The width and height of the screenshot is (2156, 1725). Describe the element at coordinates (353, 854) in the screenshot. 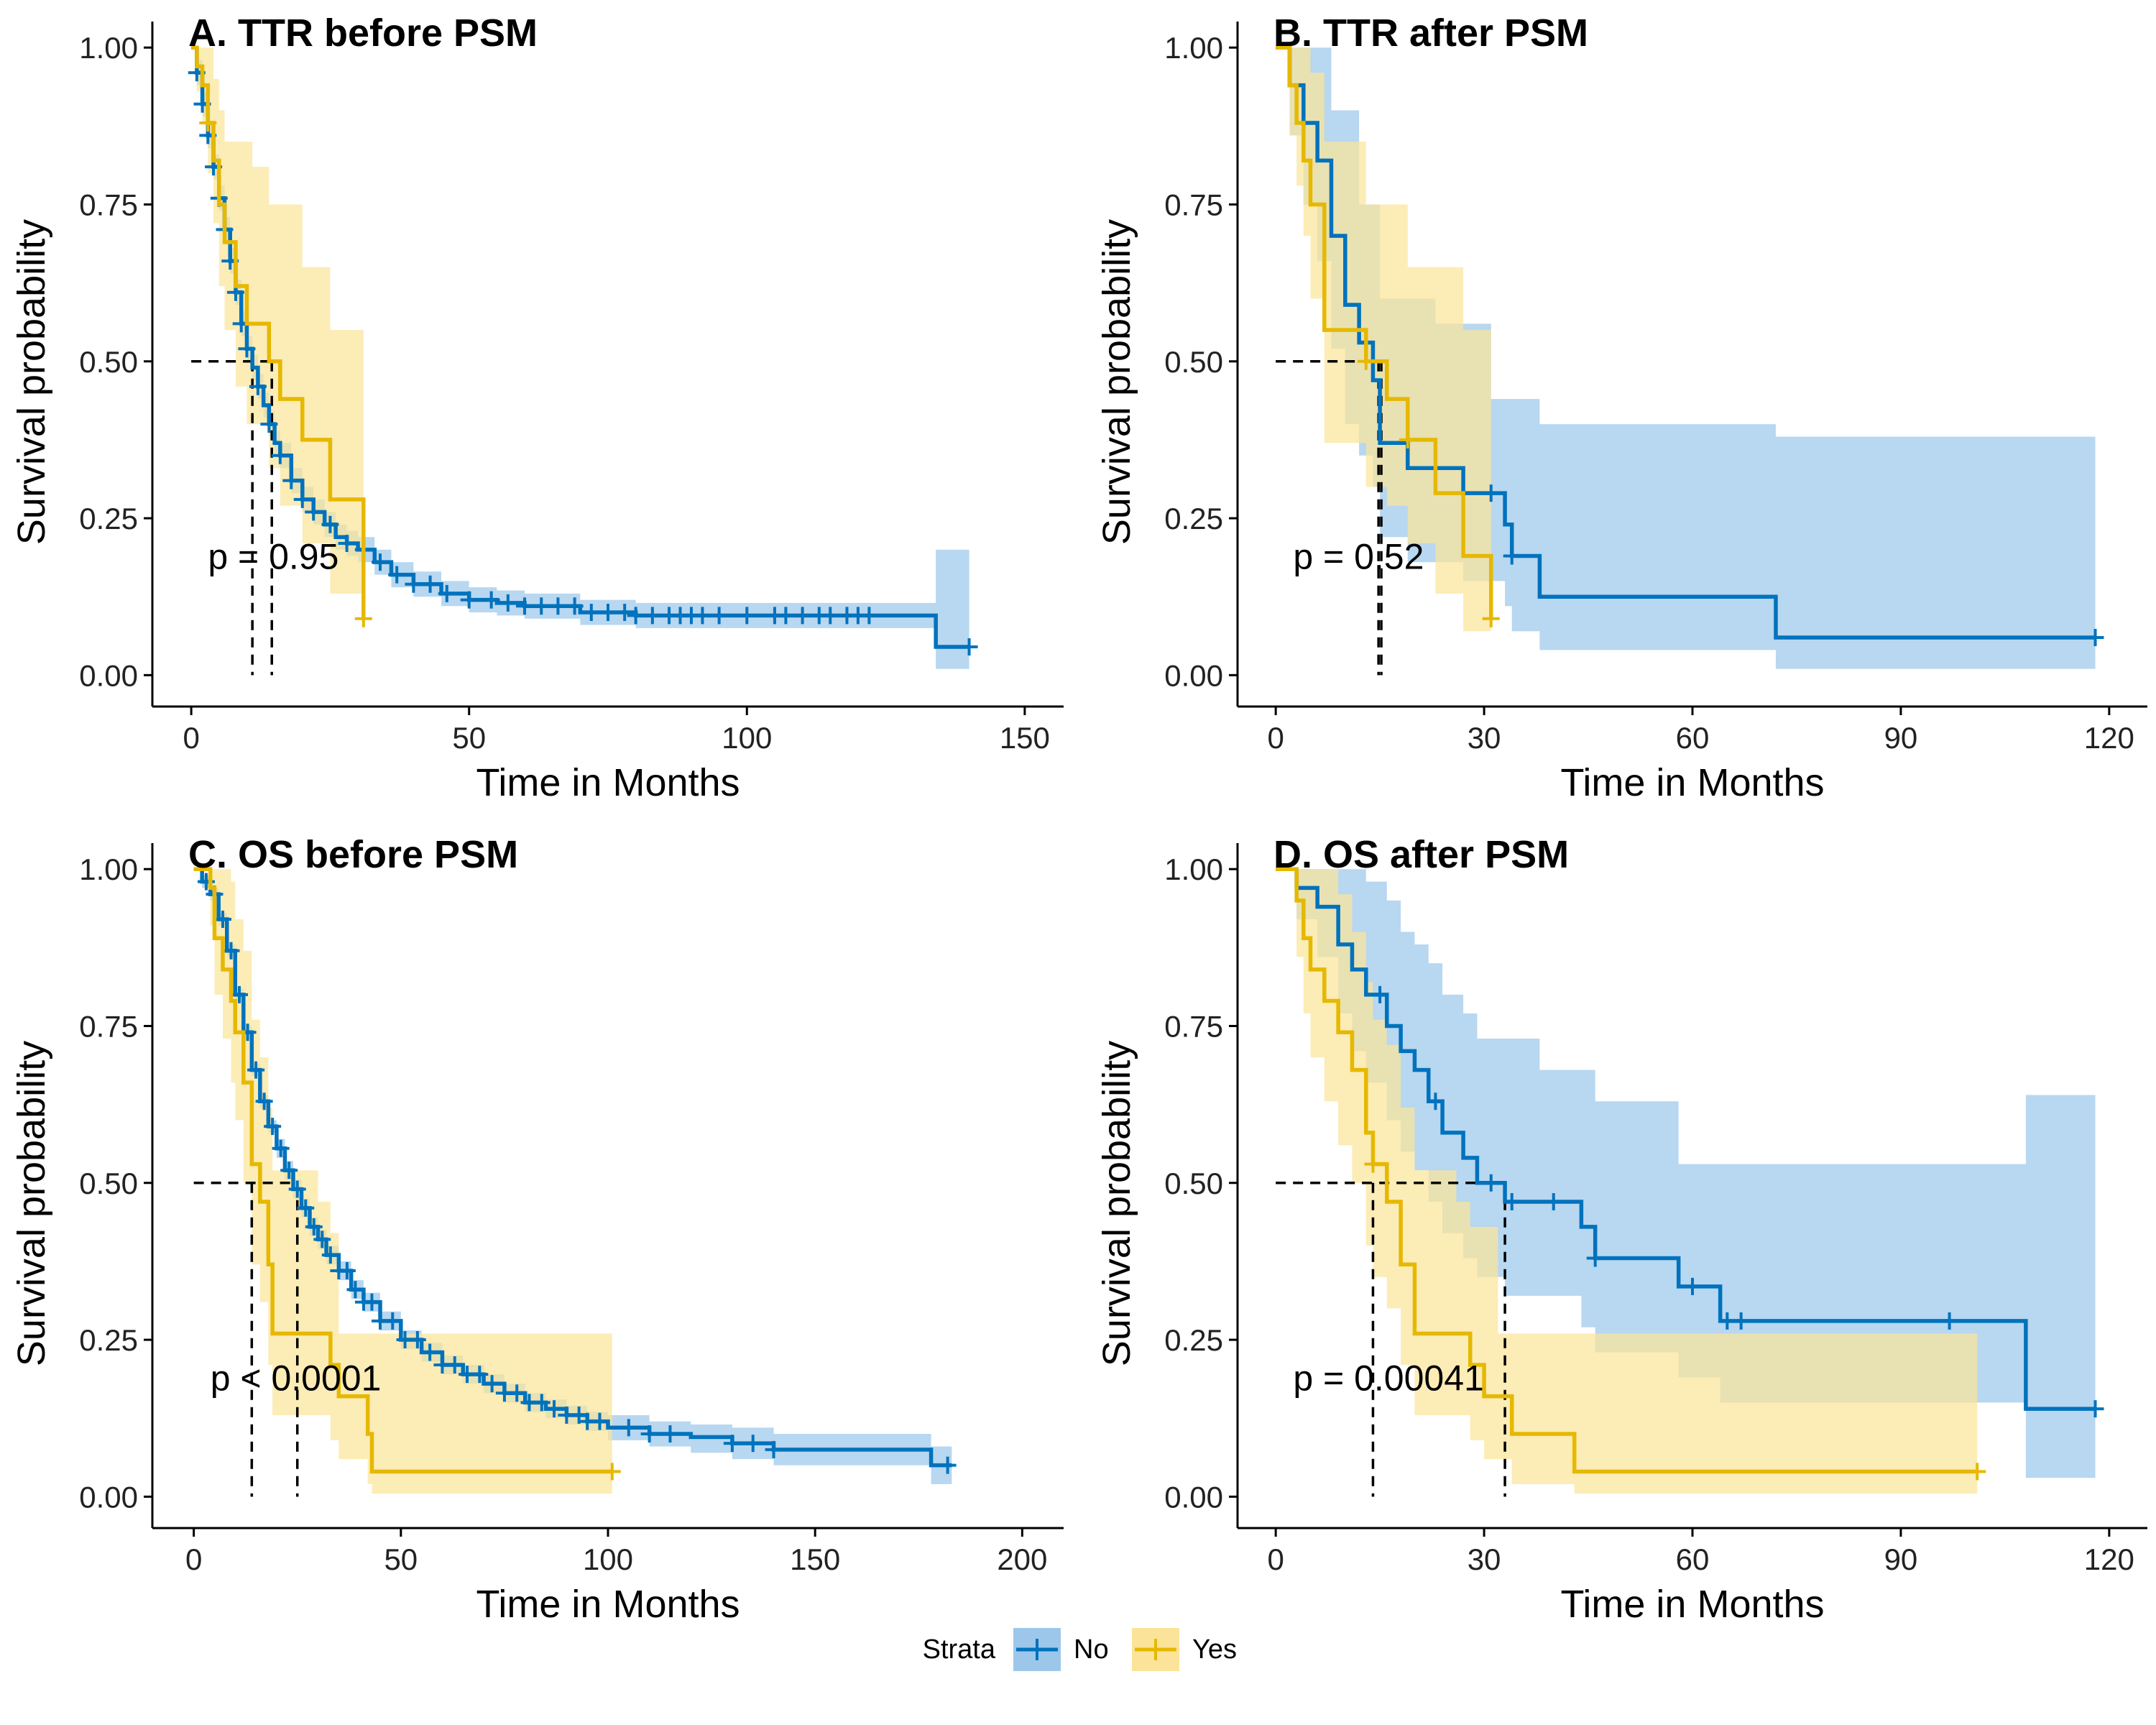

I see `panel-title: C. OS before PSM` at that location.